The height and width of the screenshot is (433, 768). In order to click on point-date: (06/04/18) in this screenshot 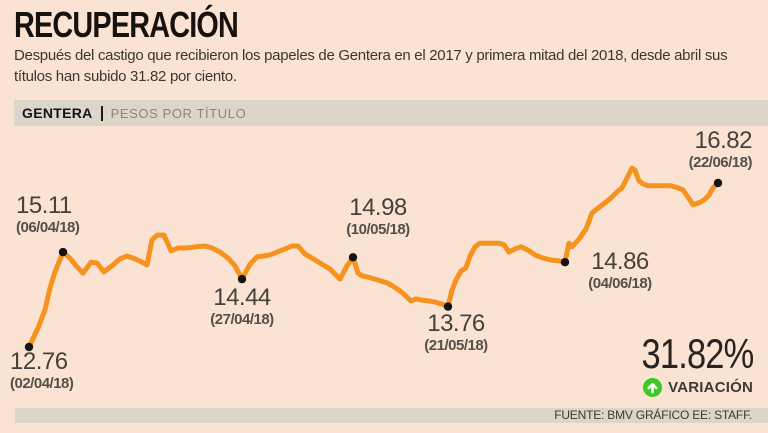, I will do `click(48, 227)`.